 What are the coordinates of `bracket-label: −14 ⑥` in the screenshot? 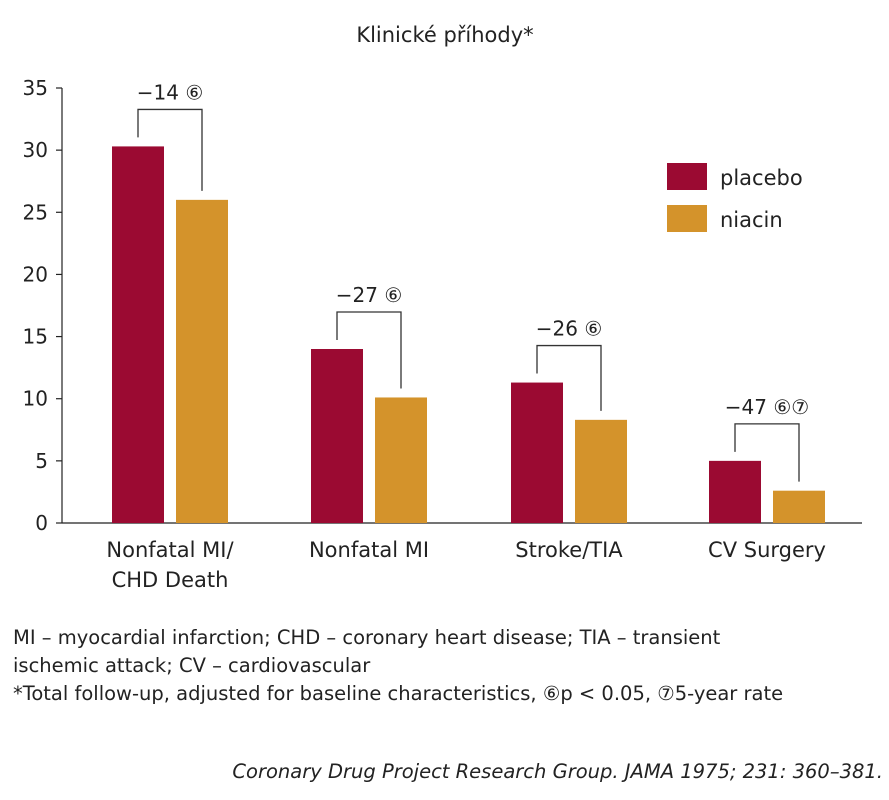 It's located at (170, 92).